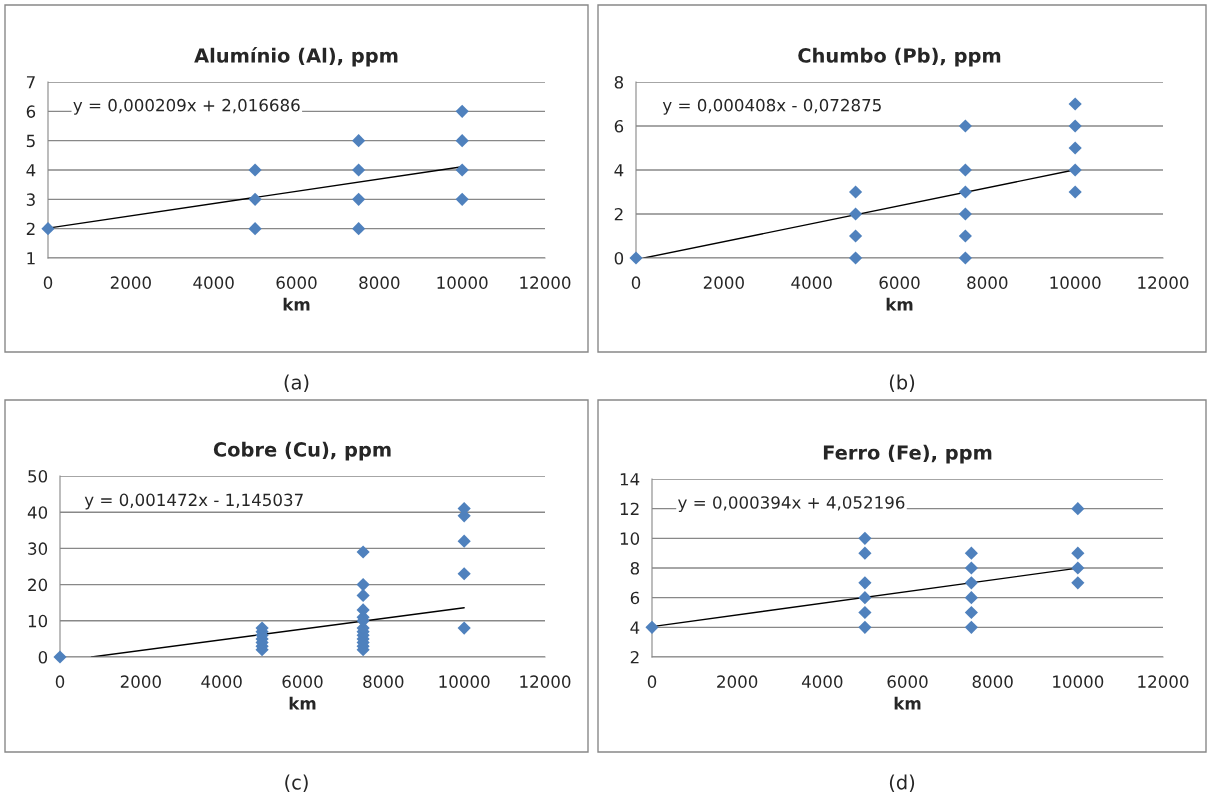 The image size is (1209, 799). What do you see at coordinates (907, 454) in the screenshot?
I see `chart-title: Ferro (Fe), ppm` at bounding box center [907, 454].